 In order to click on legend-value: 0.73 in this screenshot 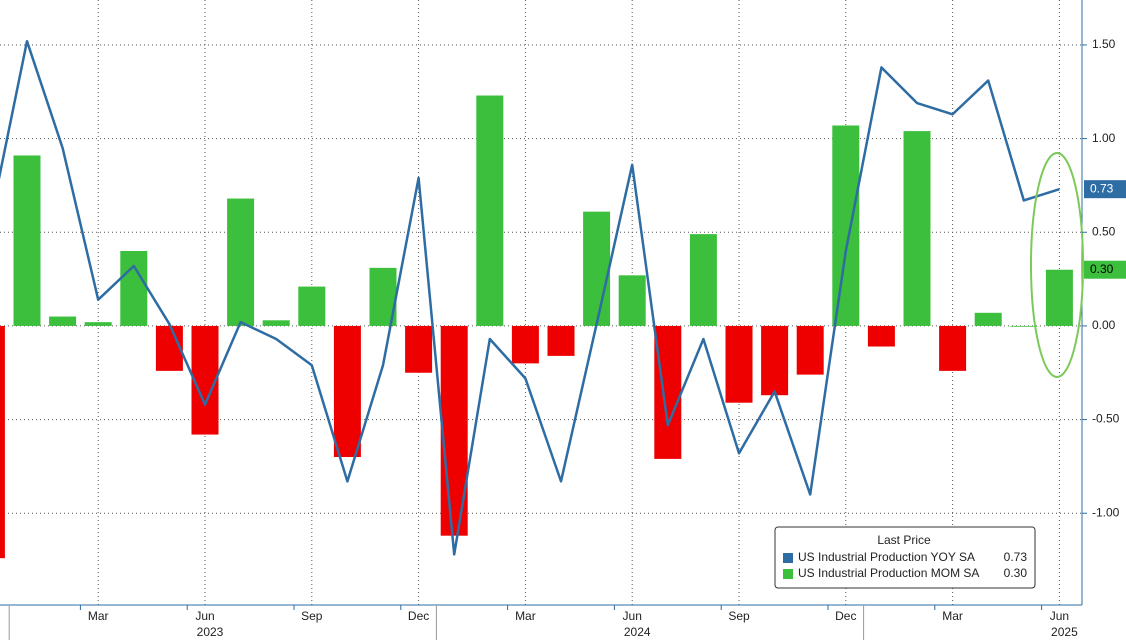, I will do `click(1016, 557)`.